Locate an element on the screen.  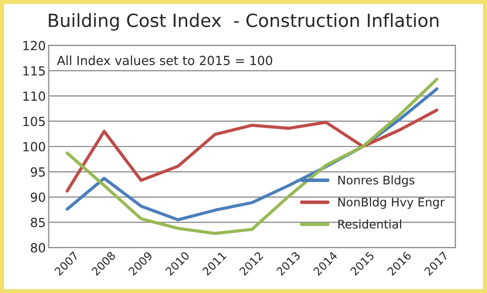
y-tick-label: 120 is located at coordinates (34, 45).